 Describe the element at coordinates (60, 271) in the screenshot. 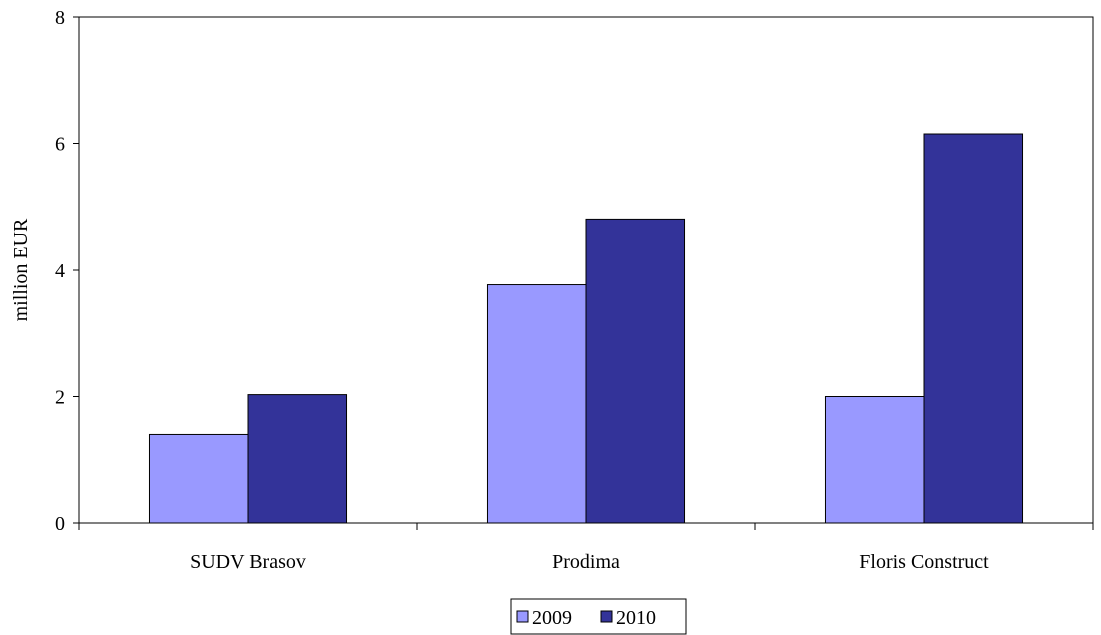

I see `y-tick-label: 4` at that location.